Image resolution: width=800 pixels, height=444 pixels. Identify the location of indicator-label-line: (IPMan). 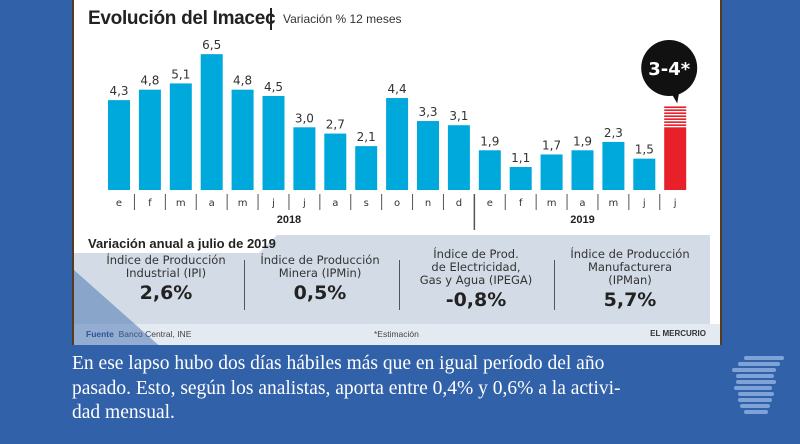
(630, 280).